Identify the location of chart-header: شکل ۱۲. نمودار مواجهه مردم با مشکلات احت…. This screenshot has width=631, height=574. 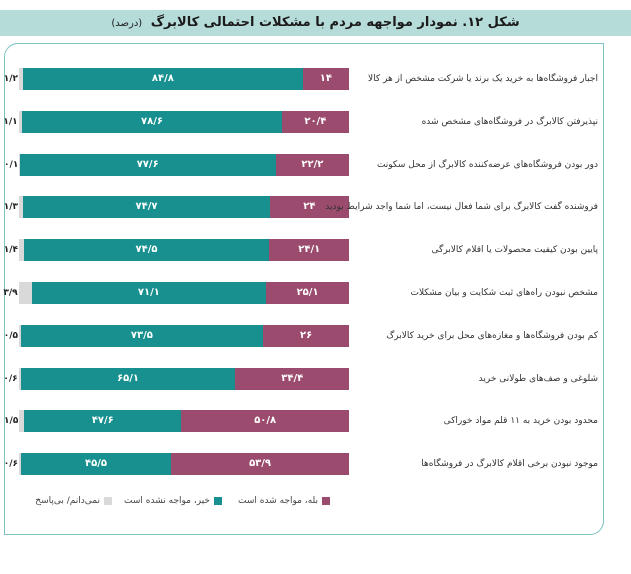
(315, 23).